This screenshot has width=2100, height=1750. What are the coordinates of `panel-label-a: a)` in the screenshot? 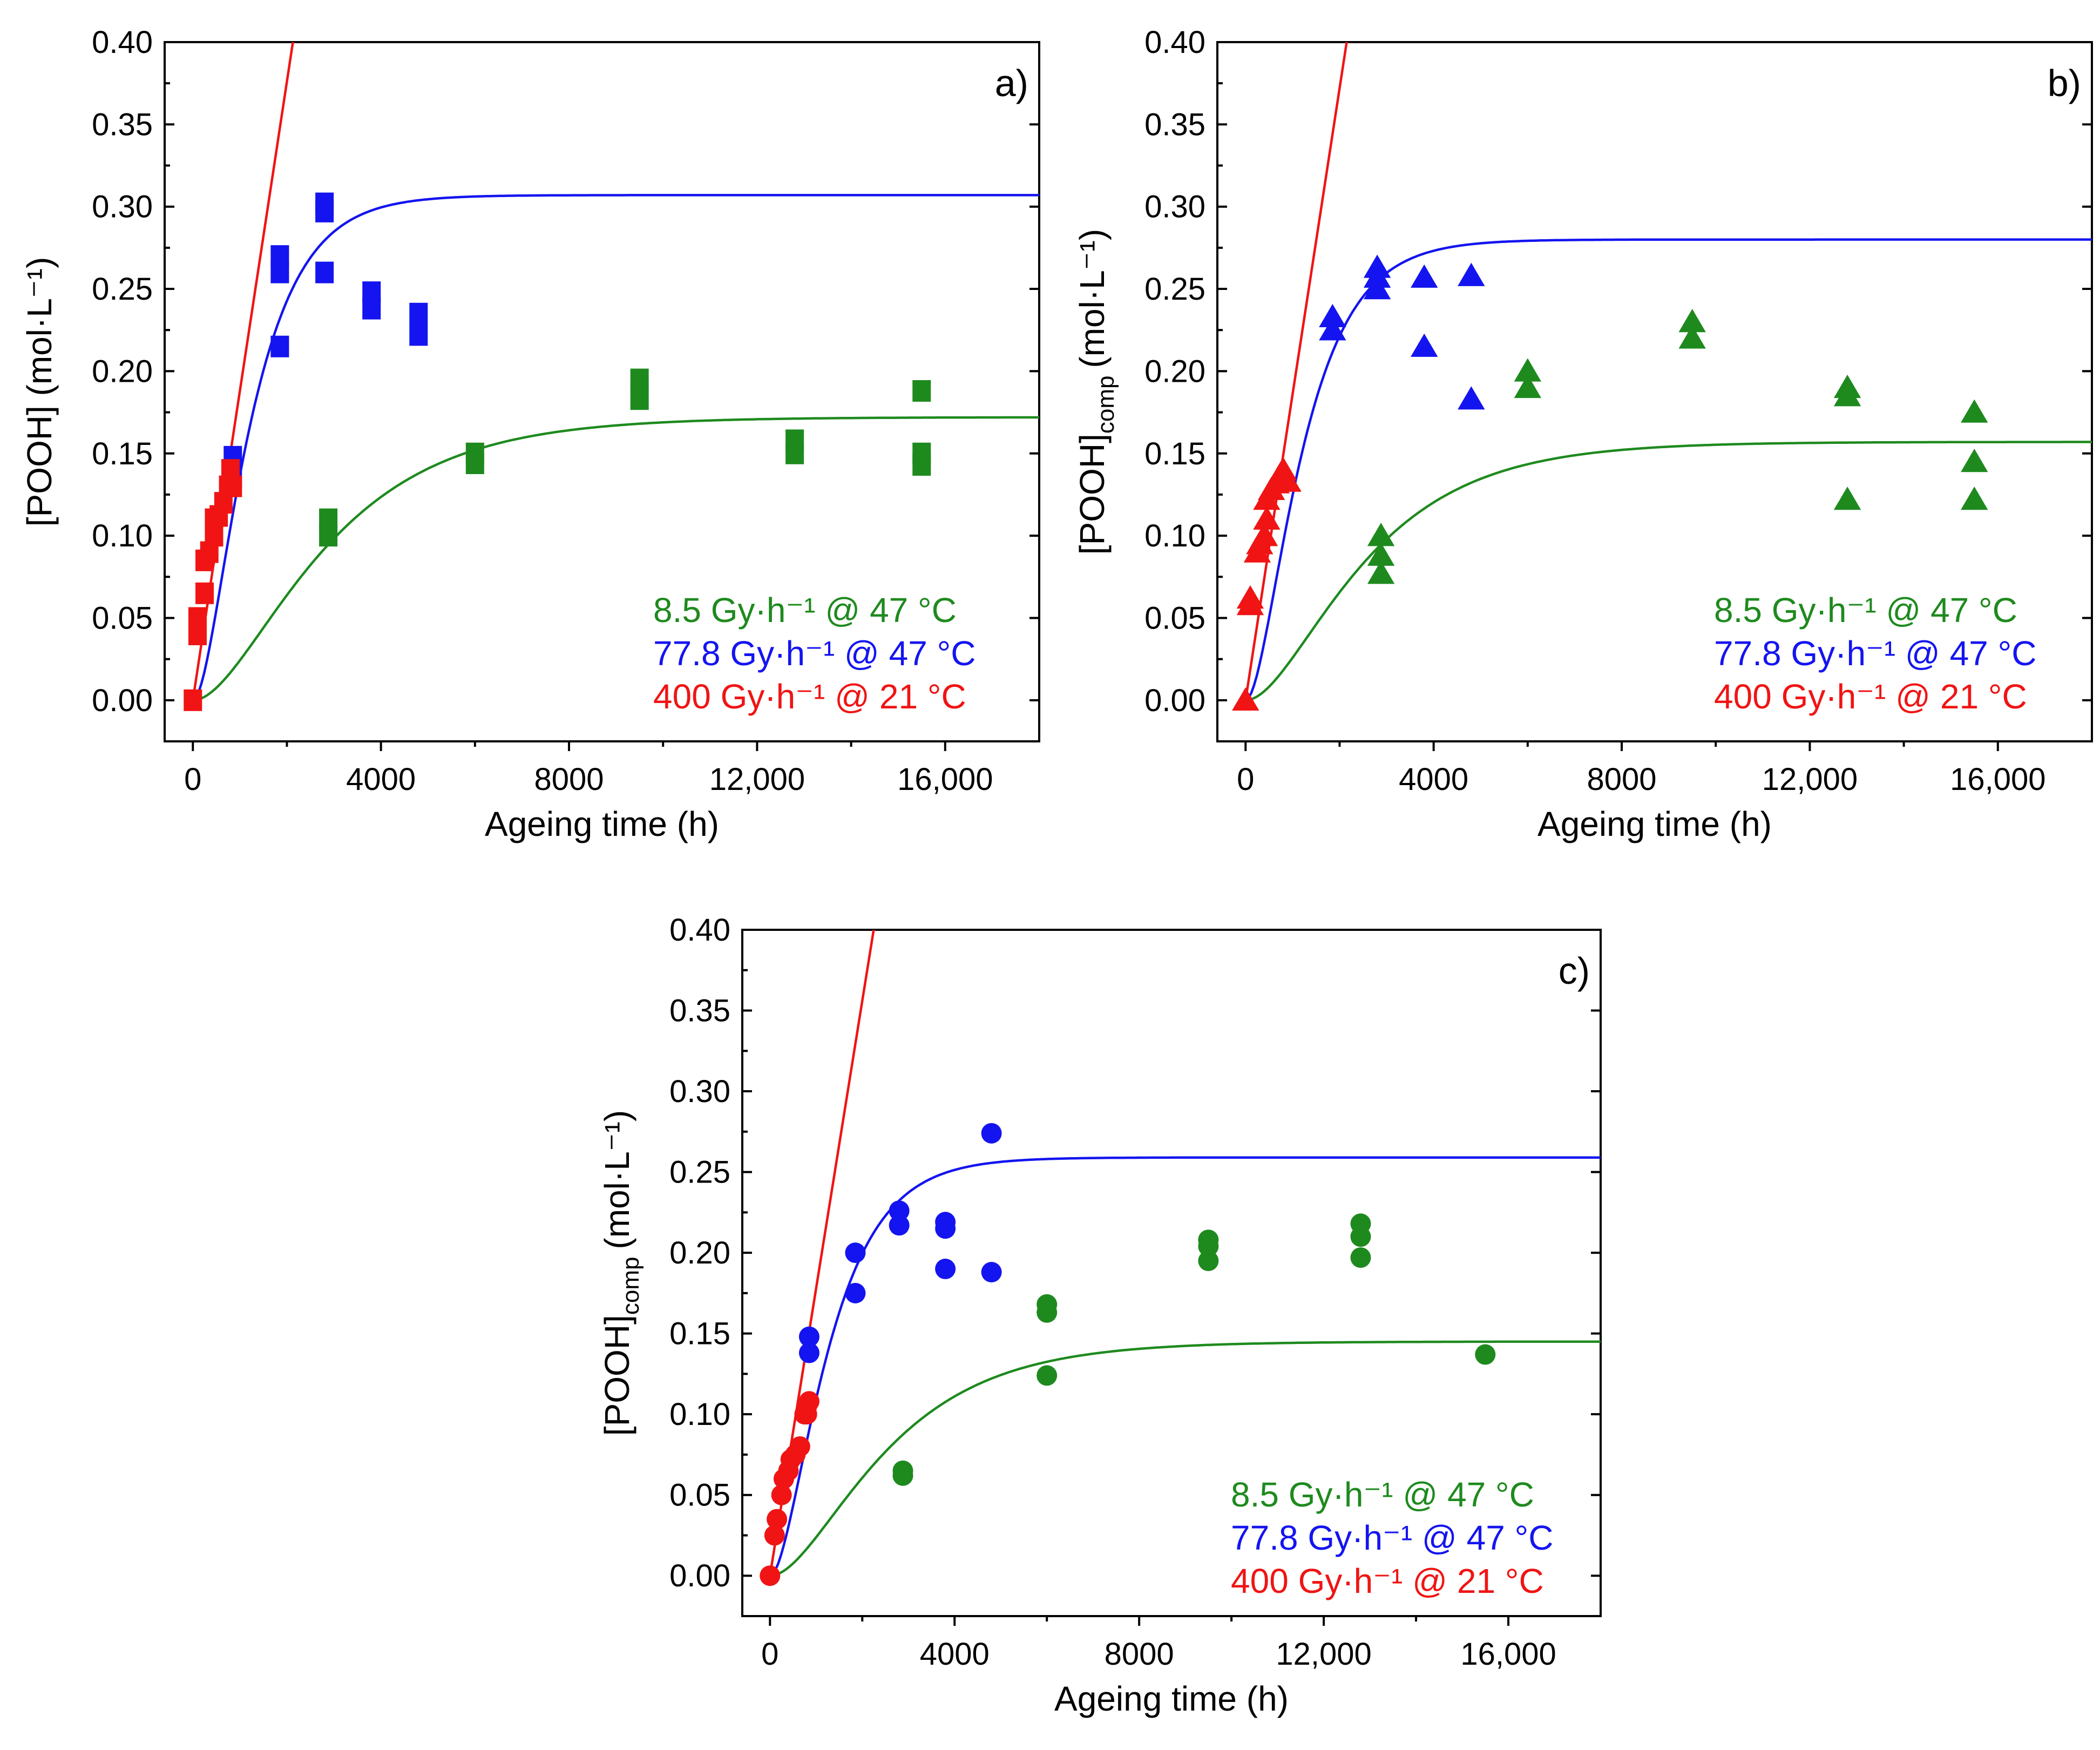 It's located at (1011, 83).